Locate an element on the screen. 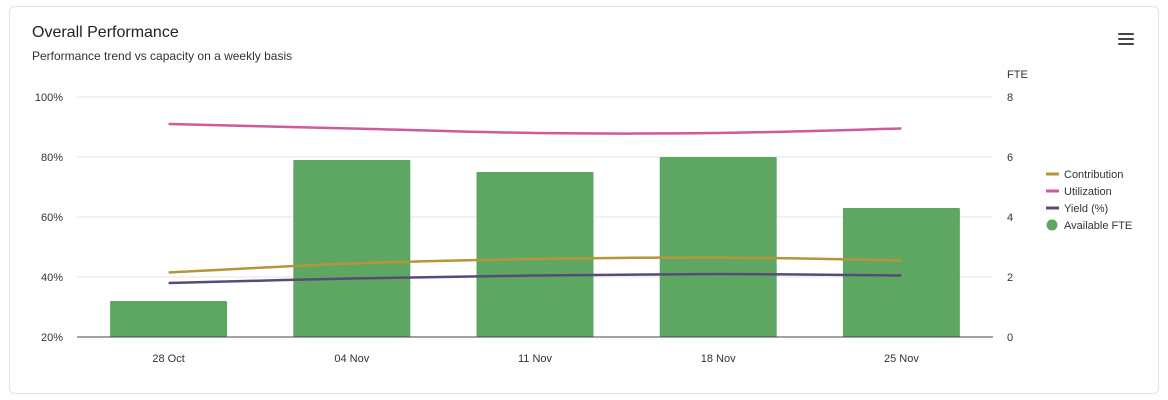 The height and width of the screenshot is (400, 1168). line-yield is located at coordinates (535, 278).